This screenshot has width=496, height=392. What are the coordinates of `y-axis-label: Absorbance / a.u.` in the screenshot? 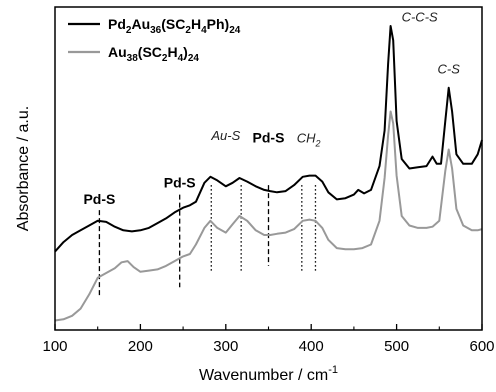 It's located at (23, 168).